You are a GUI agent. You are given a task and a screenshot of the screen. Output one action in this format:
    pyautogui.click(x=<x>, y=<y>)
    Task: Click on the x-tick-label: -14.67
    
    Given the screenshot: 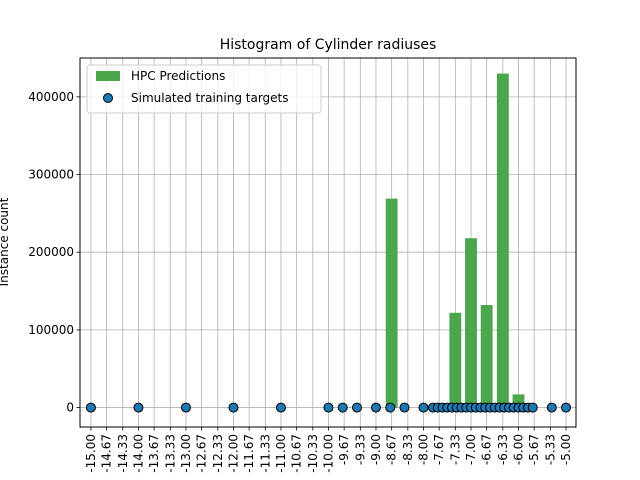 What is the action you would take?
    pyautogui.click(x=107, y=453)
    